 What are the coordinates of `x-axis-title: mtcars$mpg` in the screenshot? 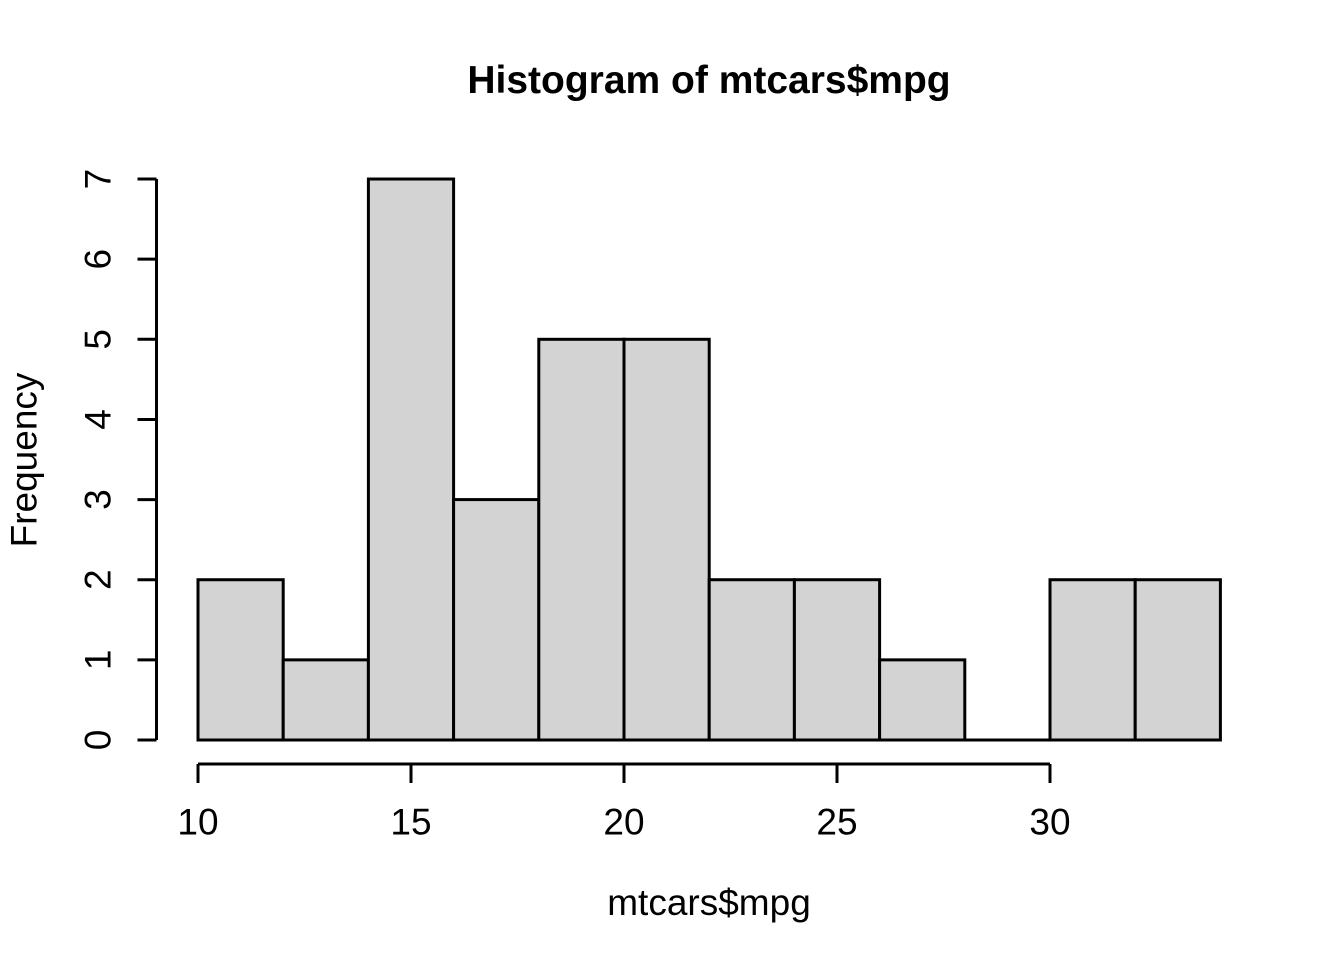 It's located at (709, 902).